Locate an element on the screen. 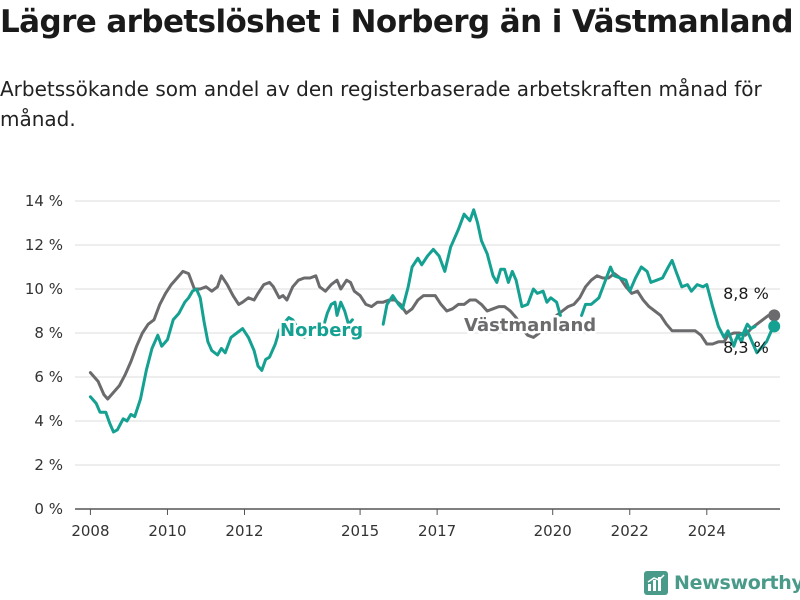 The image size is (800, 600). y-tick-label: 4 % is located at coordinates (48, 421).